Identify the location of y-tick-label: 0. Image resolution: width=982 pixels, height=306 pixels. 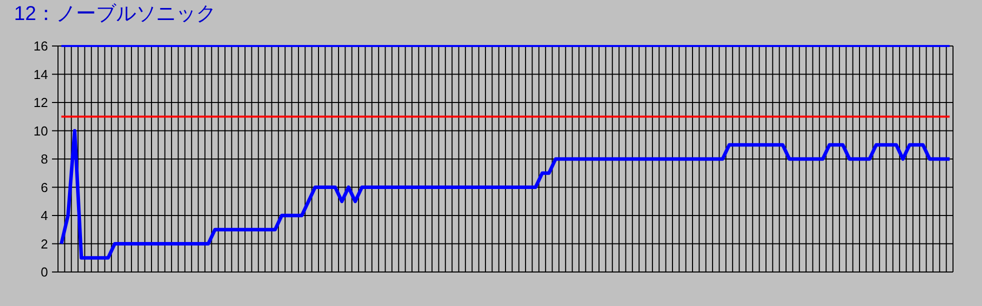
(44, 272).